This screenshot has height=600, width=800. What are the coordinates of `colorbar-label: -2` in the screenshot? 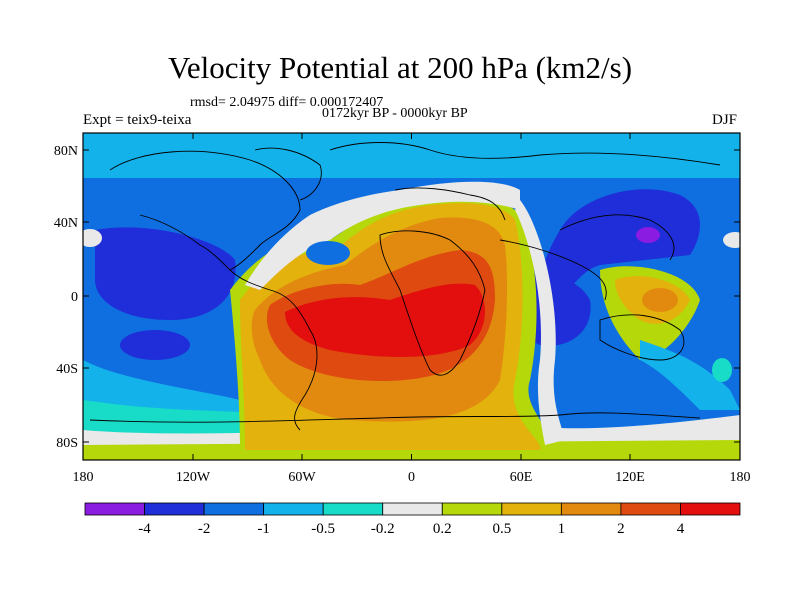 It's located at (204, 529).